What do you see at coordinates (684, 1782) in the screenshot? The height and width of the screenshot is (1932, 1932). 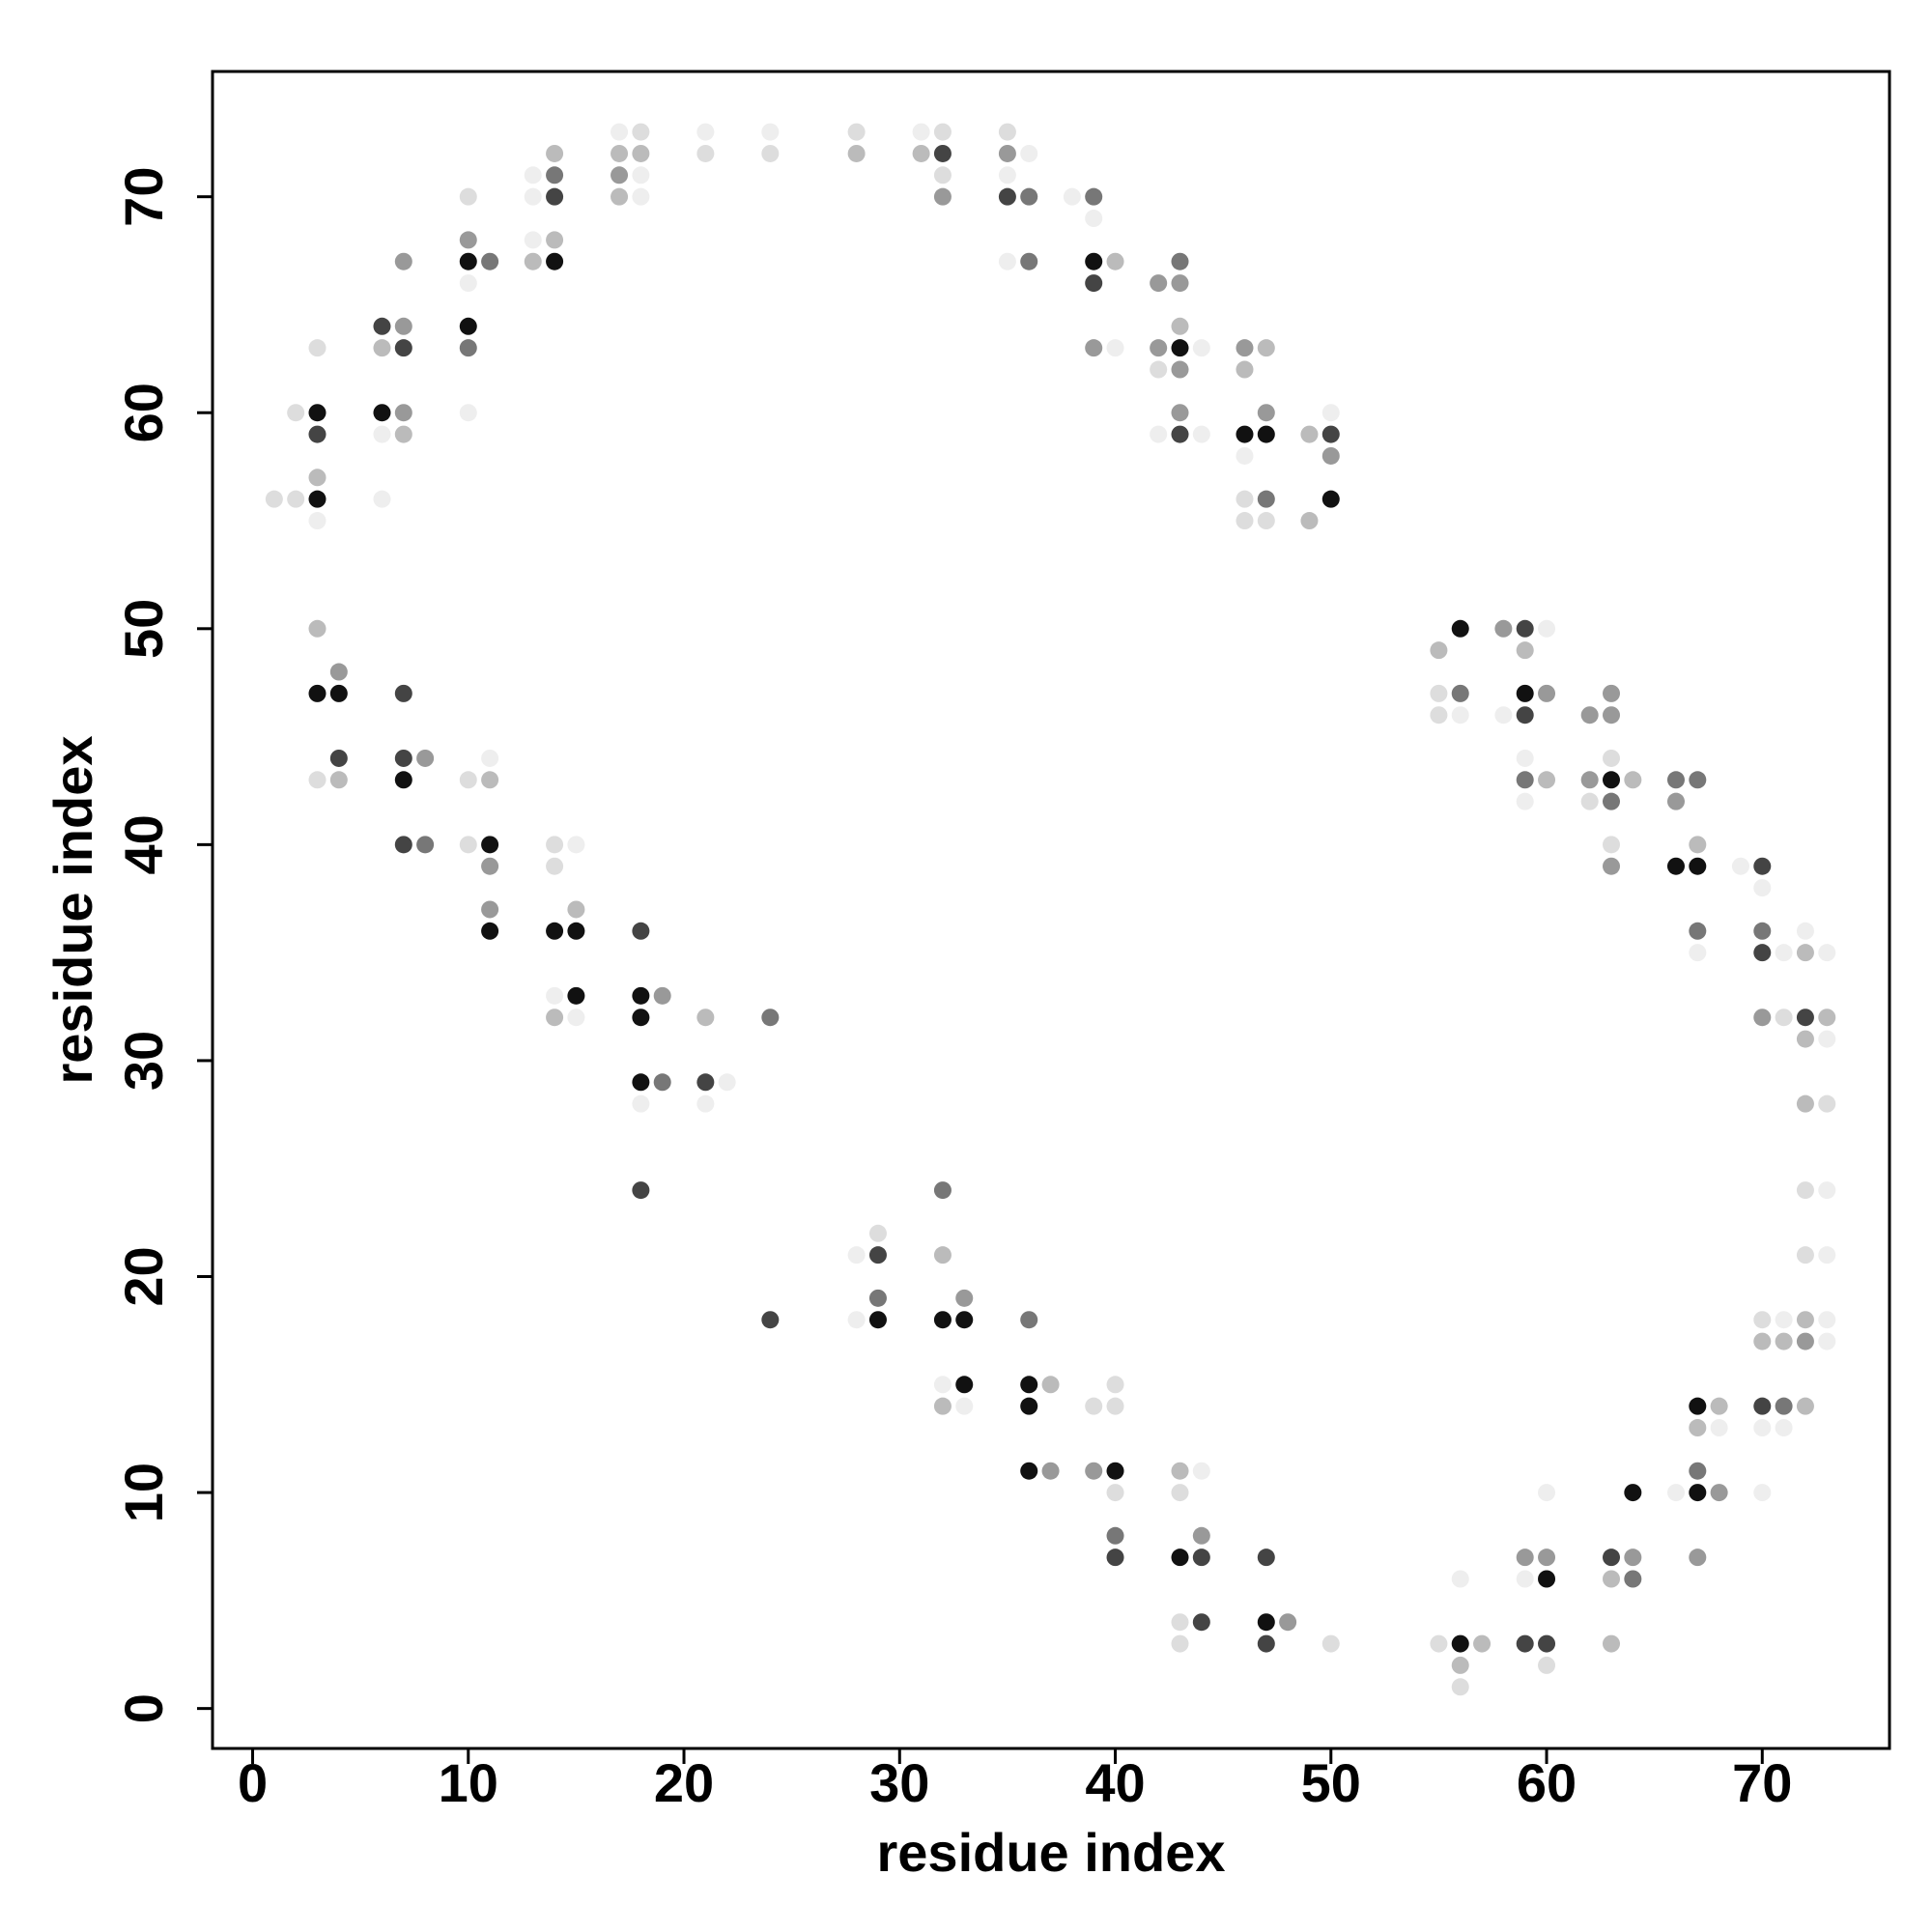 I see `x-tick-label: 20` at bounding box center [684, 1782].